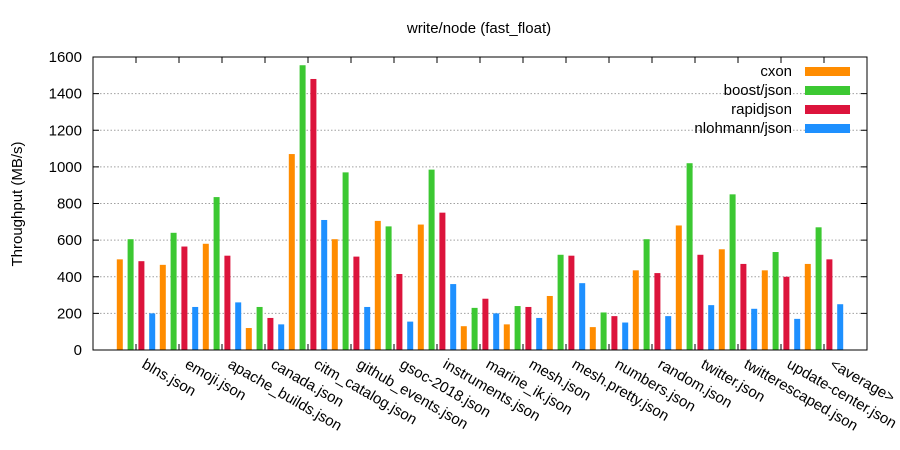 Image resolution: width=900 pixels, height=450 pixels. I want to click on y-tick-label: 1400, so click(65, 94).